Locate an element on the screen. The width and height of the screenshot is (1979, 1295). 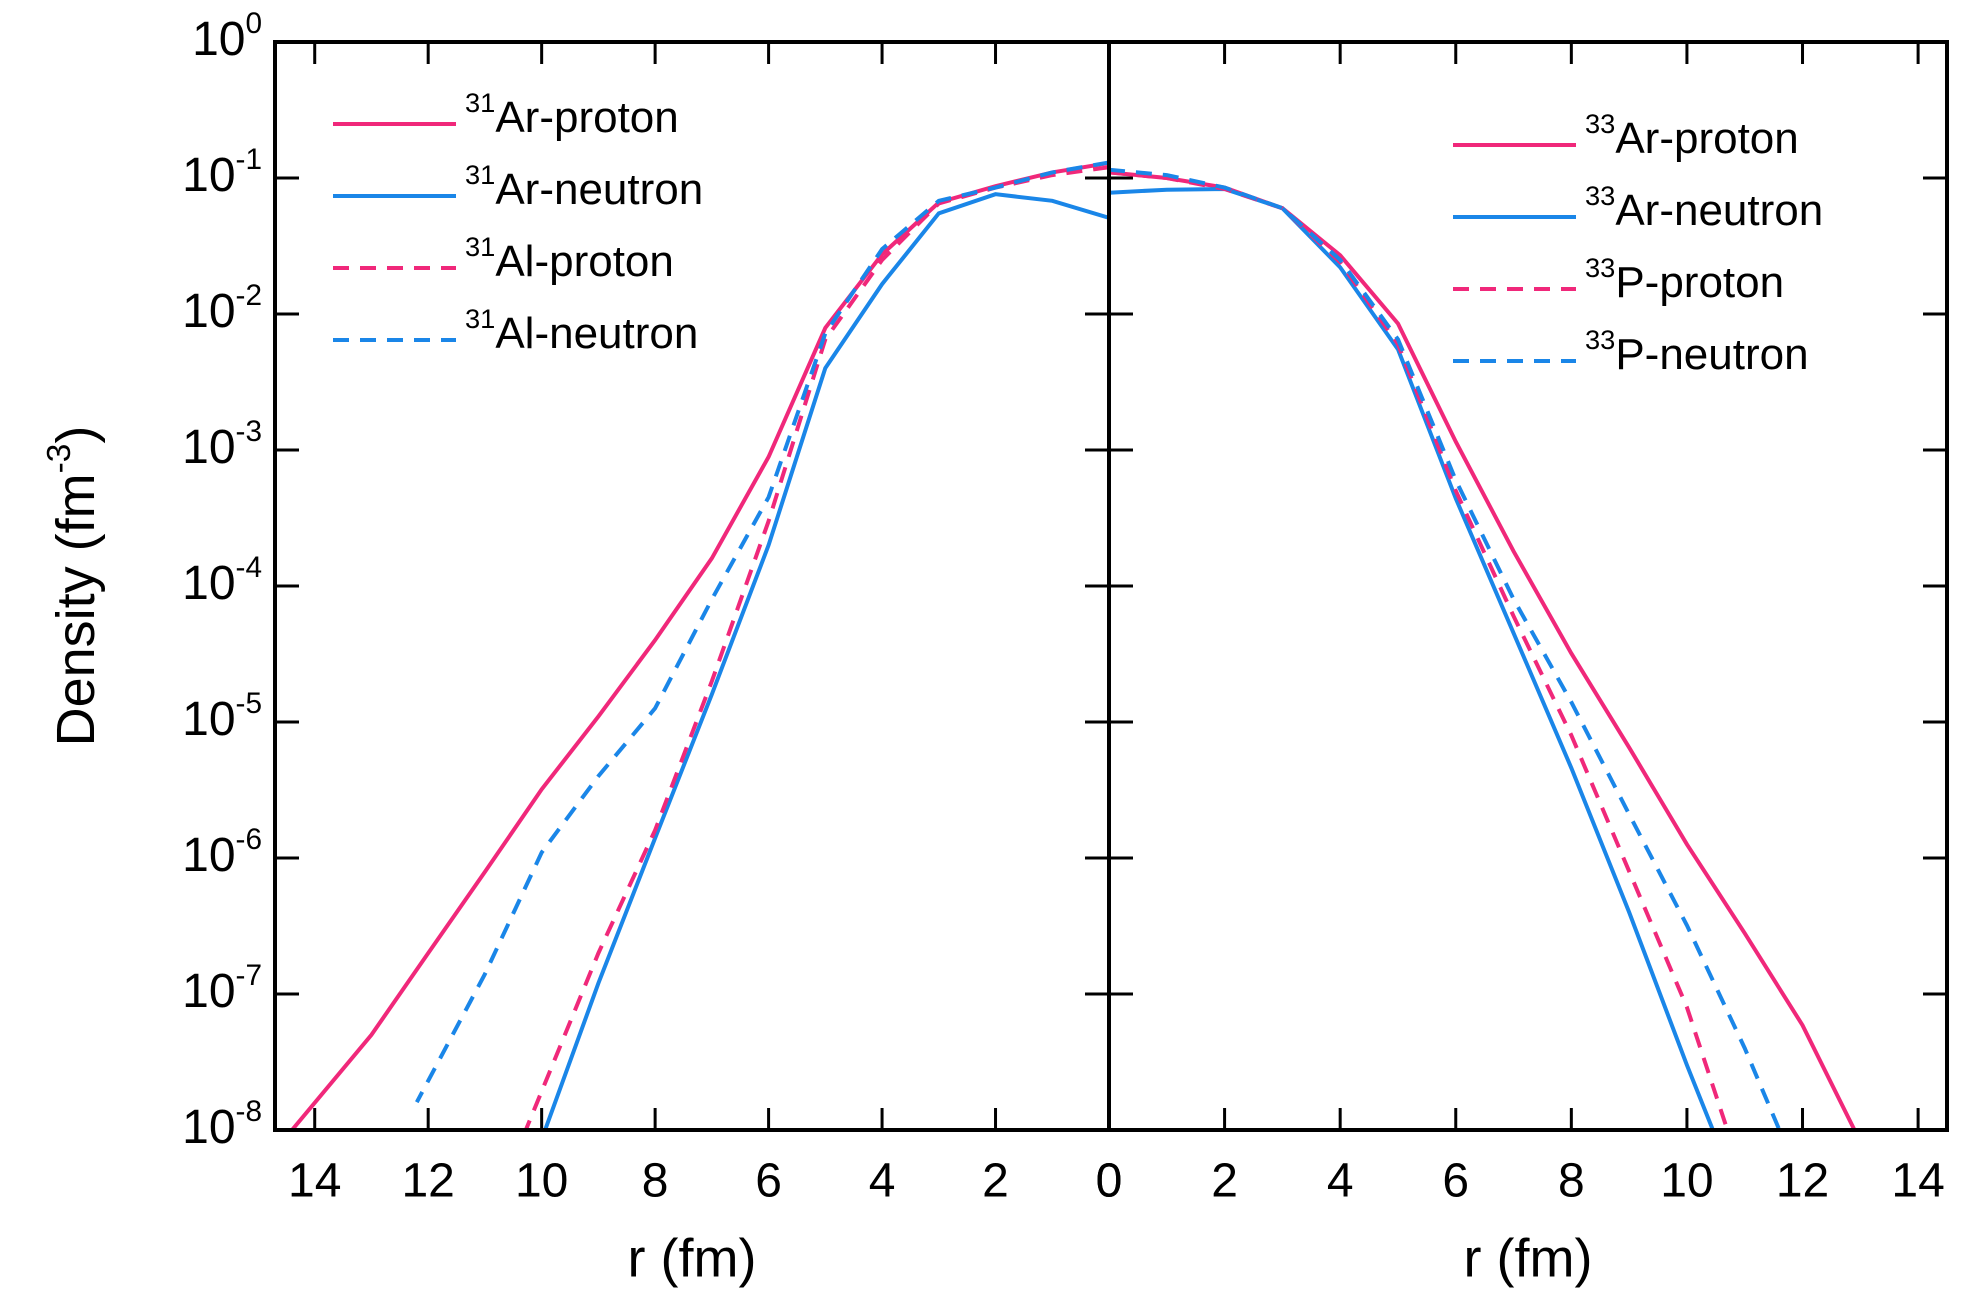
legend-label: 33Ar-proton is located at coordinates (1692, 135).